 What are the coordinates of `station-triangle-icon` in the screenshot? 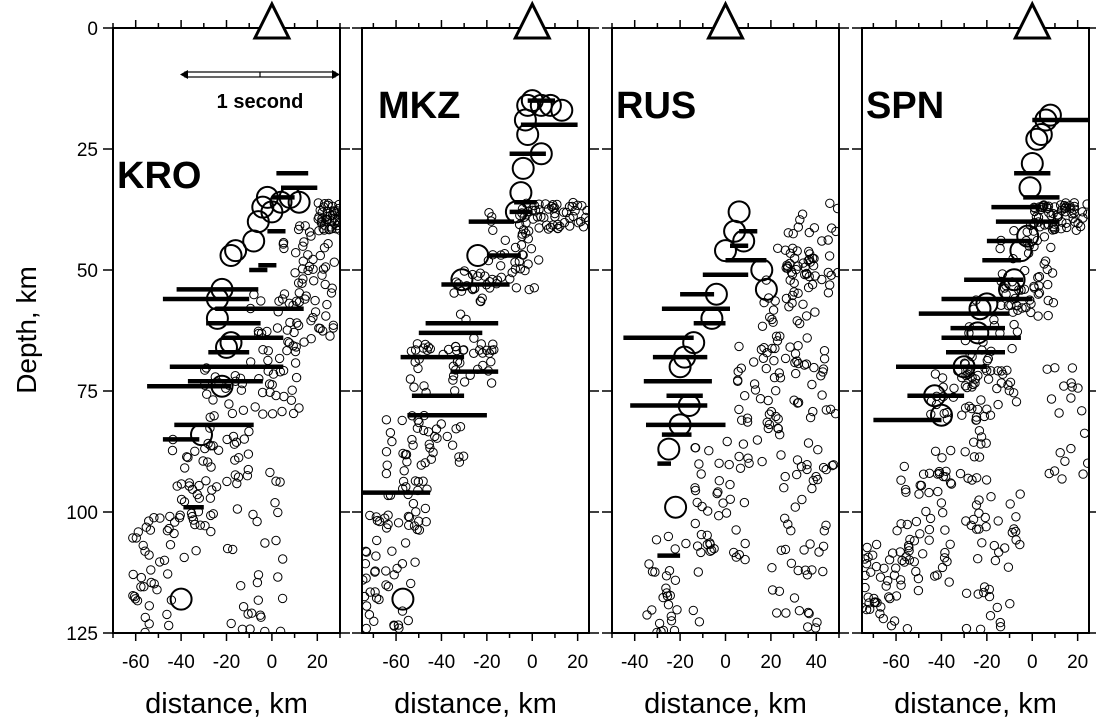 It's located at (532, 20).